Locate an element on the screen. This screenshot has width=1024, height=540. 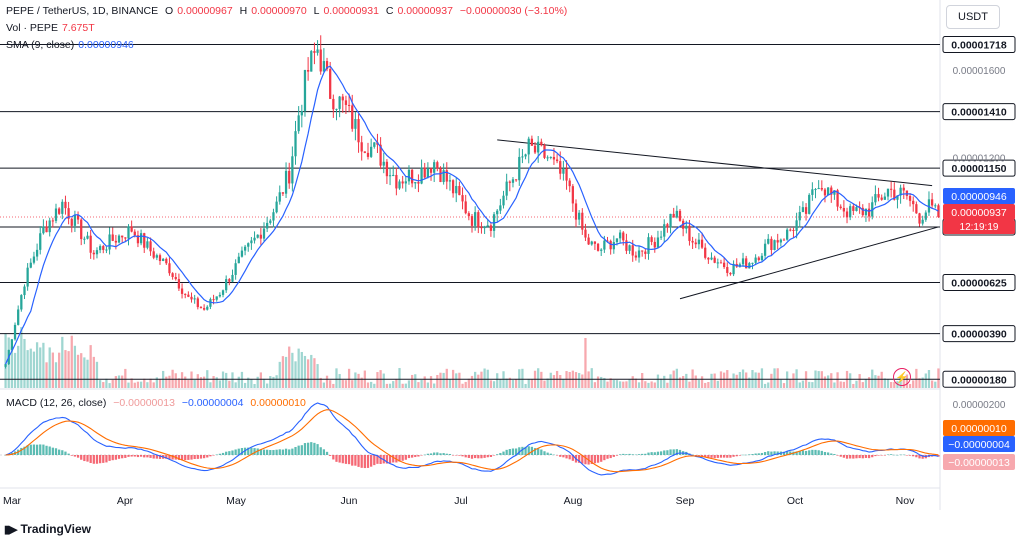
lightning-icon: ⚡ is located at coordinates (902, 377).